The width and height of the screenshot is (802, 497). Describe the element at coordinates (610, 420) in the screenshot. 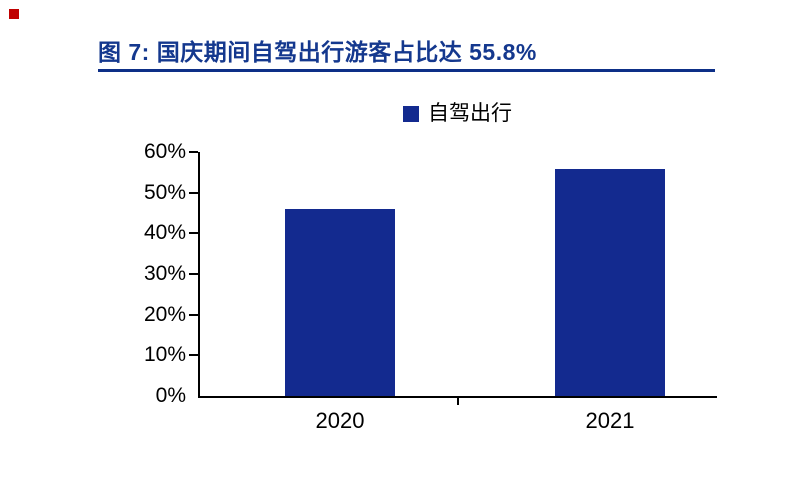

I see `x-axis-label: 2021` at that location.